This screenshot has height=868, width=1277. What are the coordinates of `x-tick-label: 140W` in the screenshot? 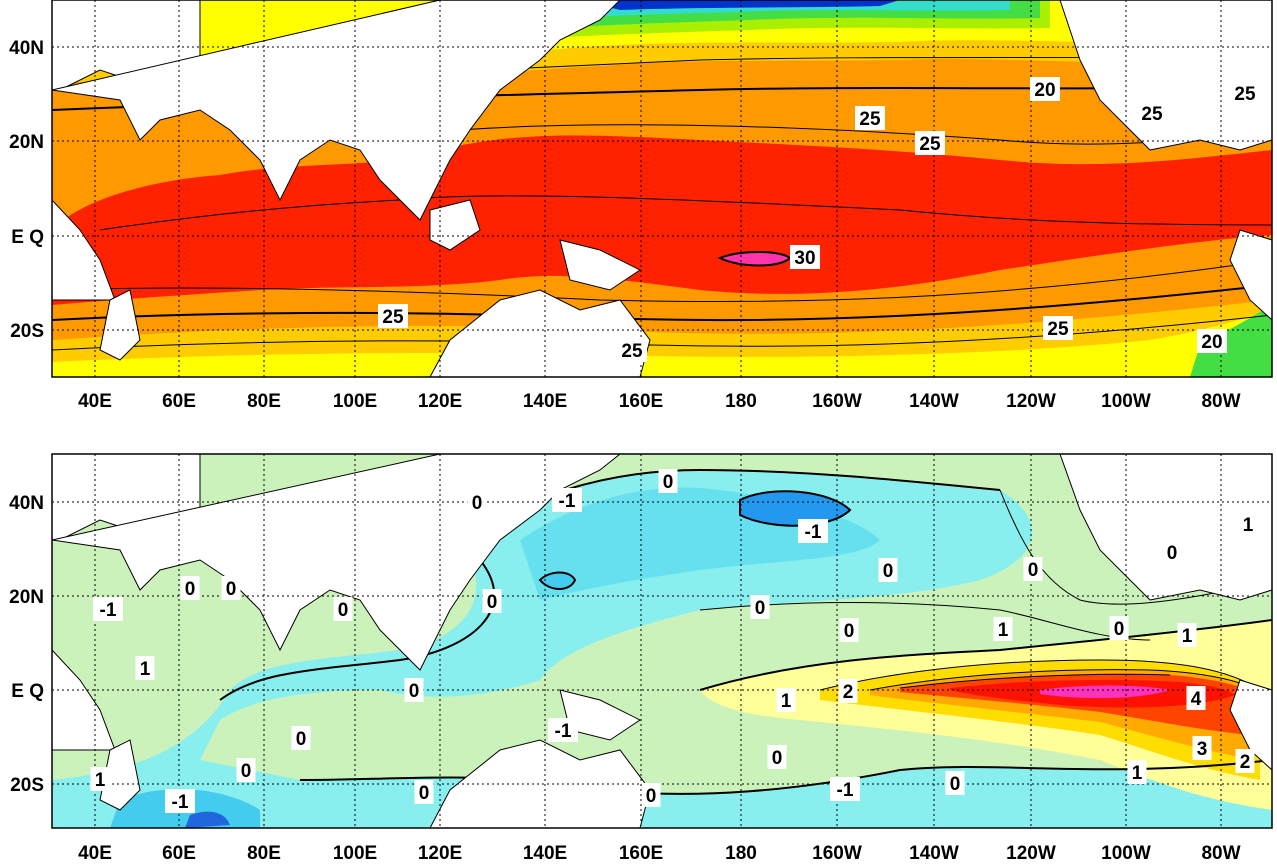 It's located at (934, 853).